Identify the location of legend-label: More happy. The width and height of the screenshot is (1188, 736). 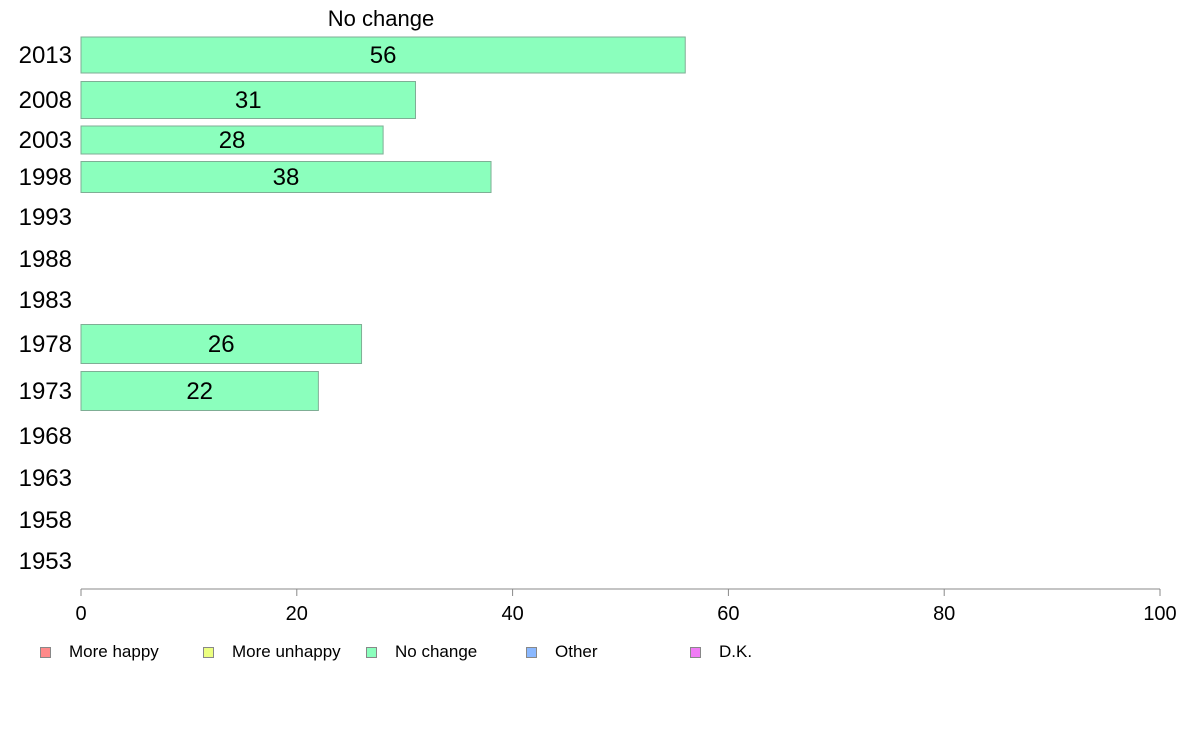
(114, 651).